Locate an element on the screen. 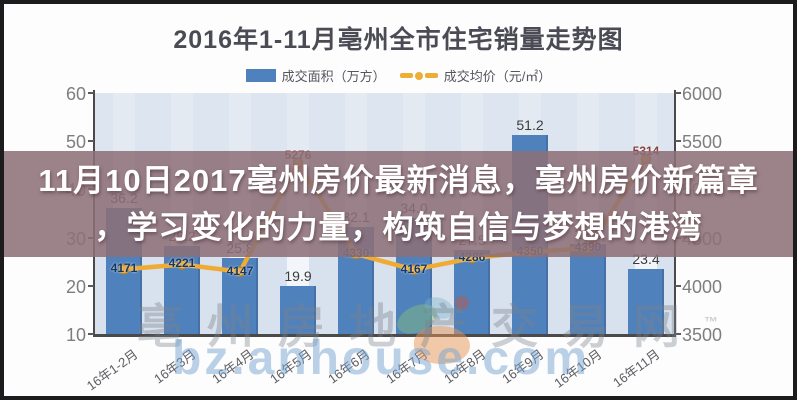 The height and width of the screenshot is (400, 797). right-axis-tick-label: 3500 is located at coordinates (702, 335).